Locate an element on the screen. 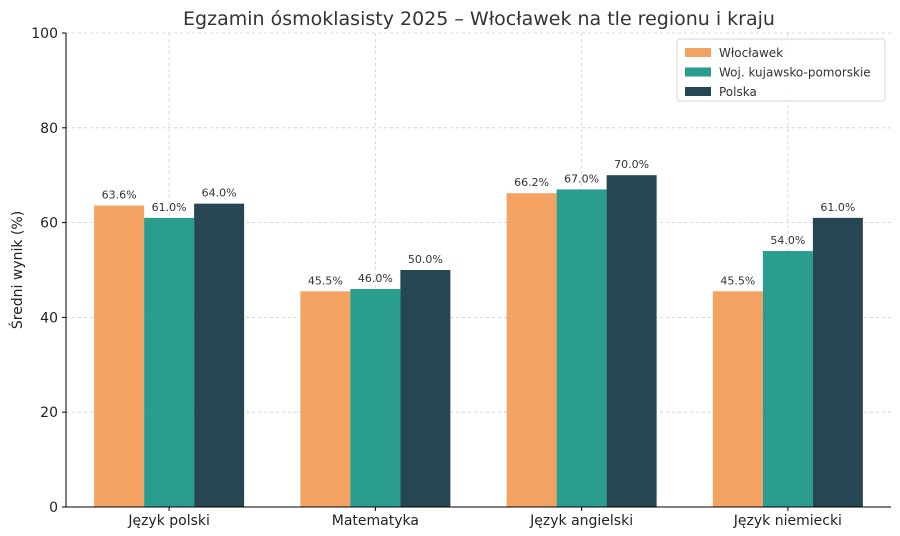 The image size is (900, 536). x-tick-label: Język polski is located at coordinates (168, 521).